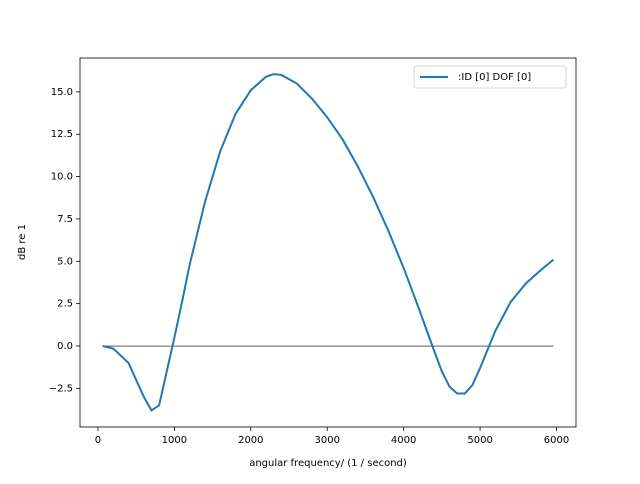  What do you see at coordinates (62, 92) in the screenshot?
I see `y-tick-label: 15.0` at bounding box center [62, 92].